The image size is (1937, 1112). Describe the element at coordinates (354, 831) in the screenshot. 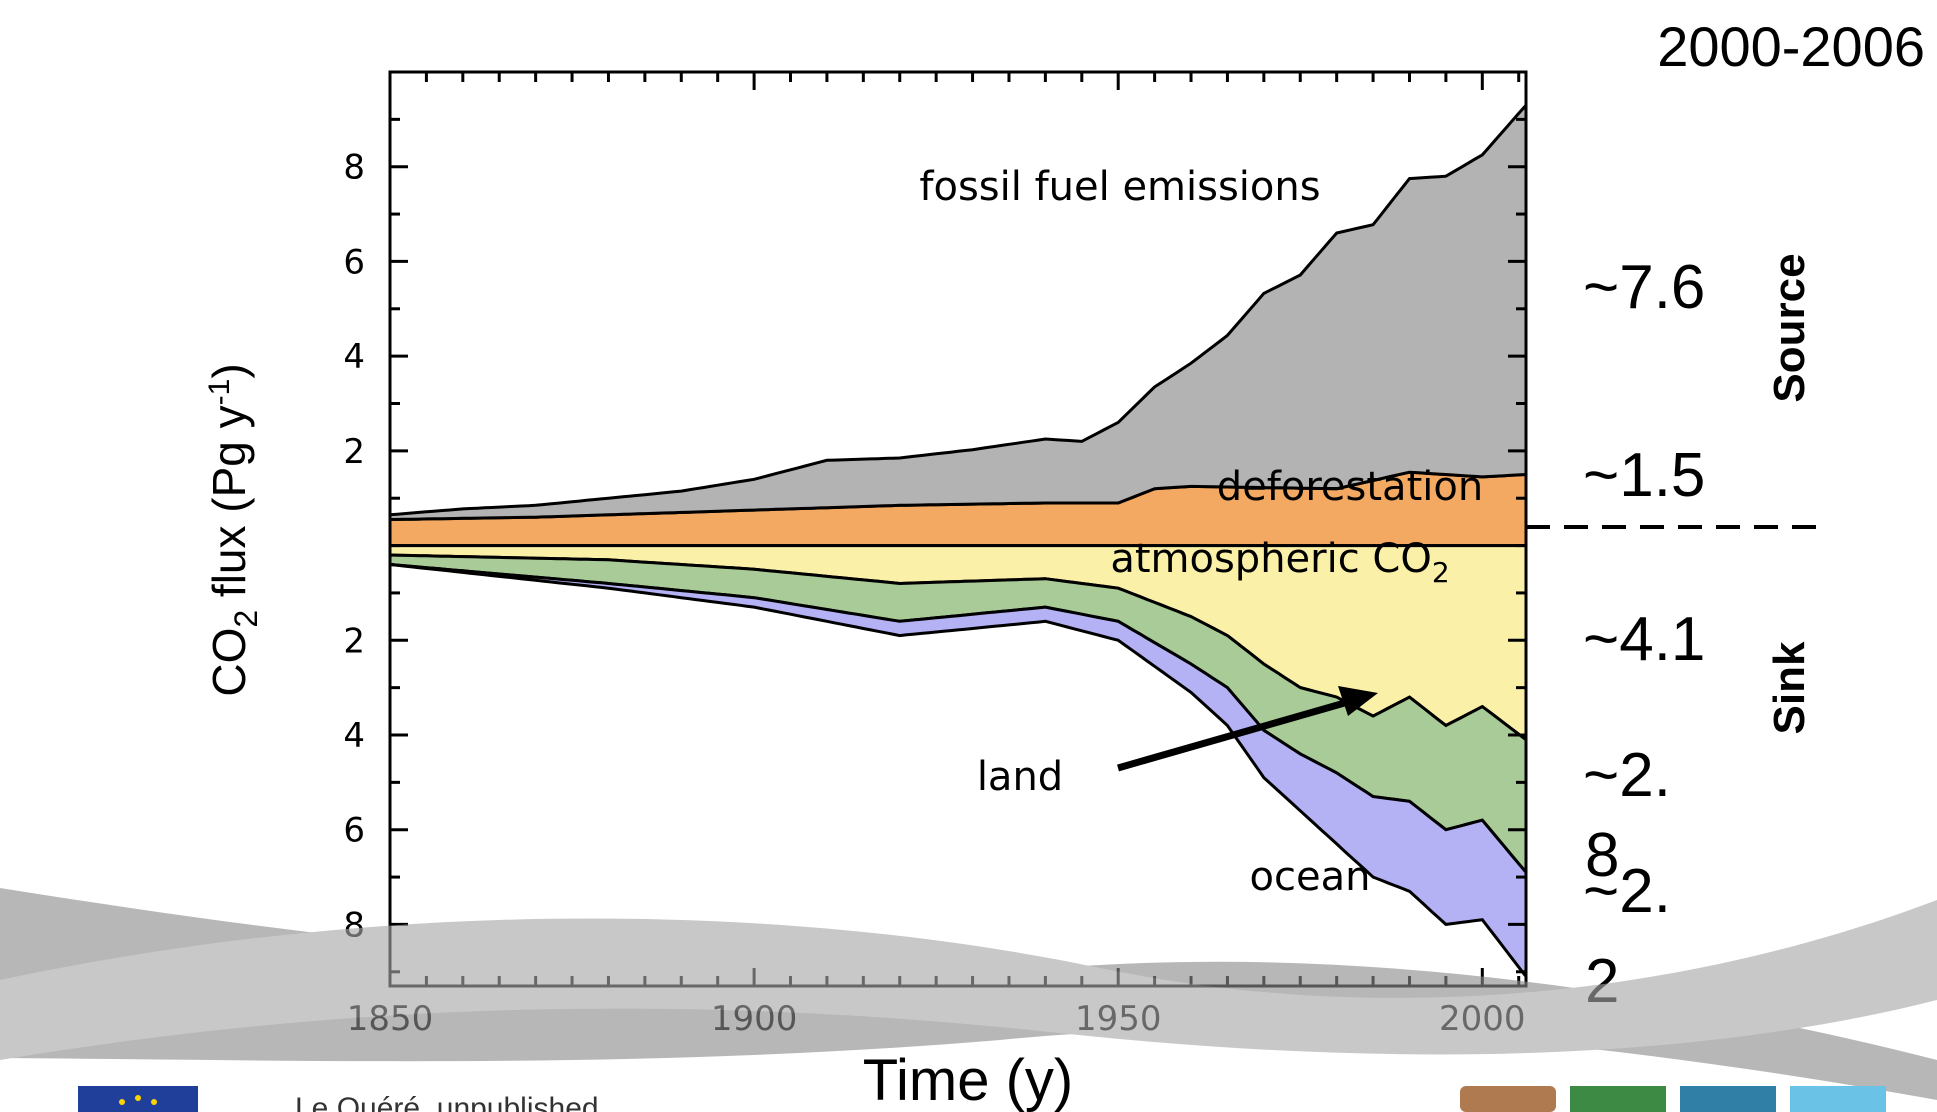

I see `y-tick-label-sink: 6` at that location.